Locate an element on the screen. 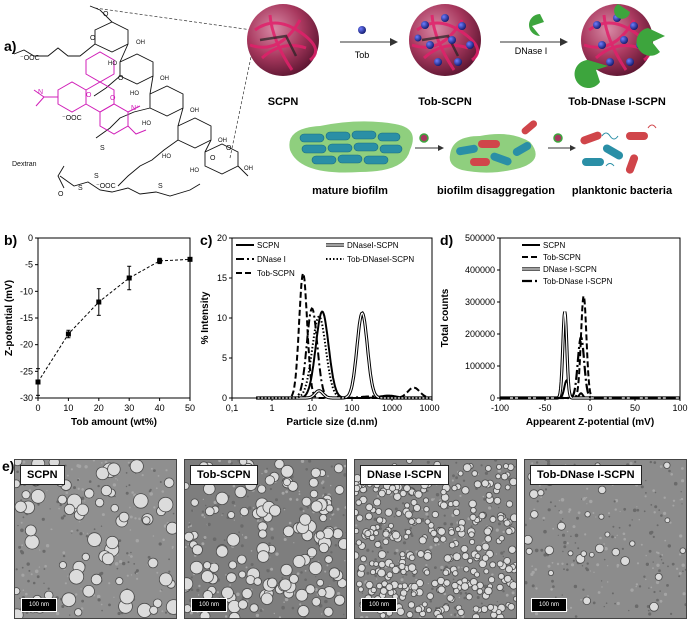 The image size is (690, 623). y-tick-label: 0 is located at coordinates (492, 398).